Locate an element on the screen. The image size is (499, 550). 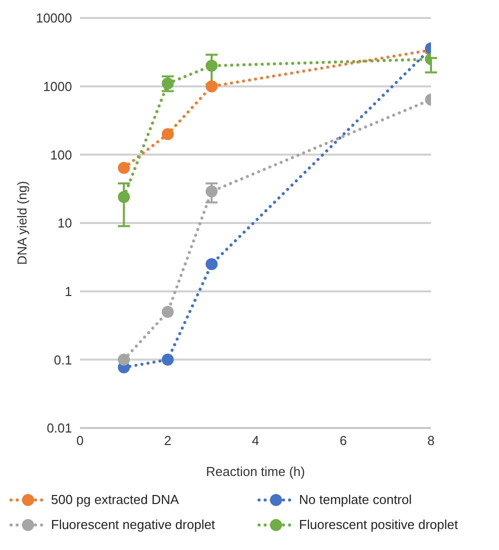
y-tick-label: 0.1 is located at coordinates (63, 360).